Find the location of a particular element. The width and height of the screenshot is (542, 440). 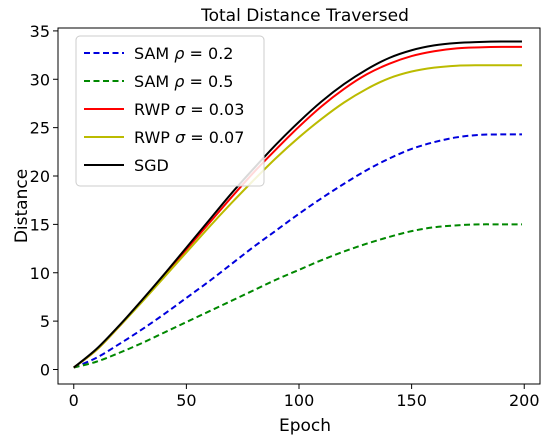

y-tick-label: 30 is located at coordinates (40, 79).